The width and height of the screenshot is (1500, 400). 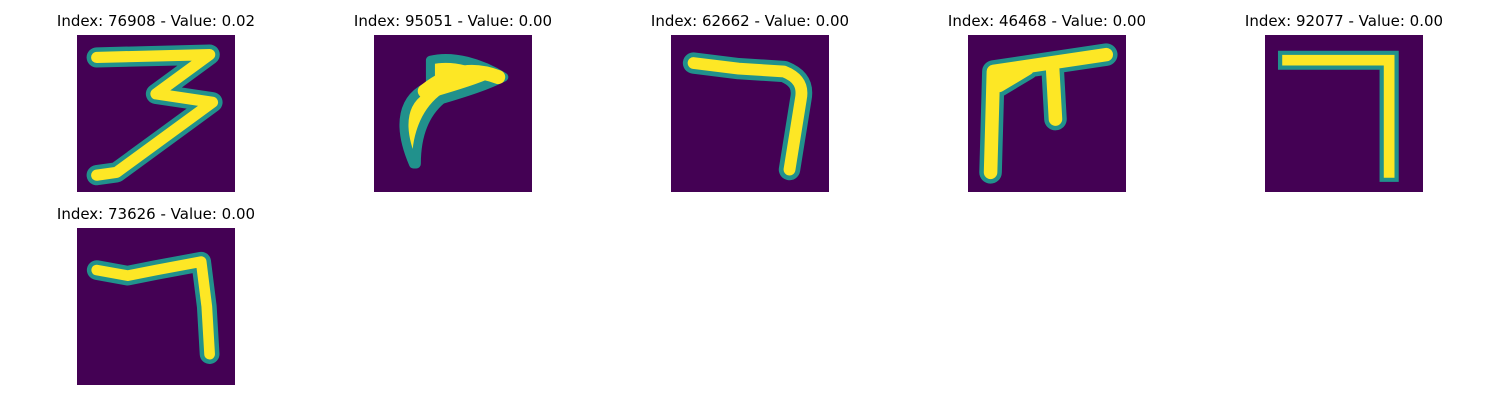 I want to click on panel-title: Index: 95051 - Value: 0.00, so click(x=453, y=21).